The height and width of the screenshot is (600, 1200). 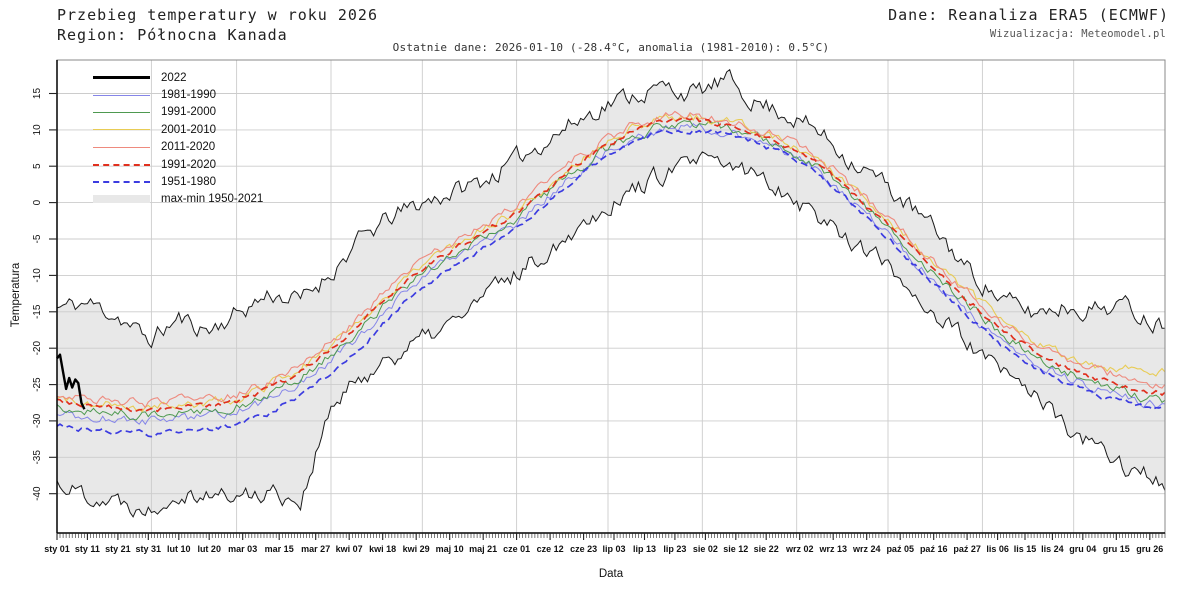 What do you see at coordinates (382, 549) in the screenshot?
I see `x-tick-label: kwi 18` at bounding box center [382, 549].